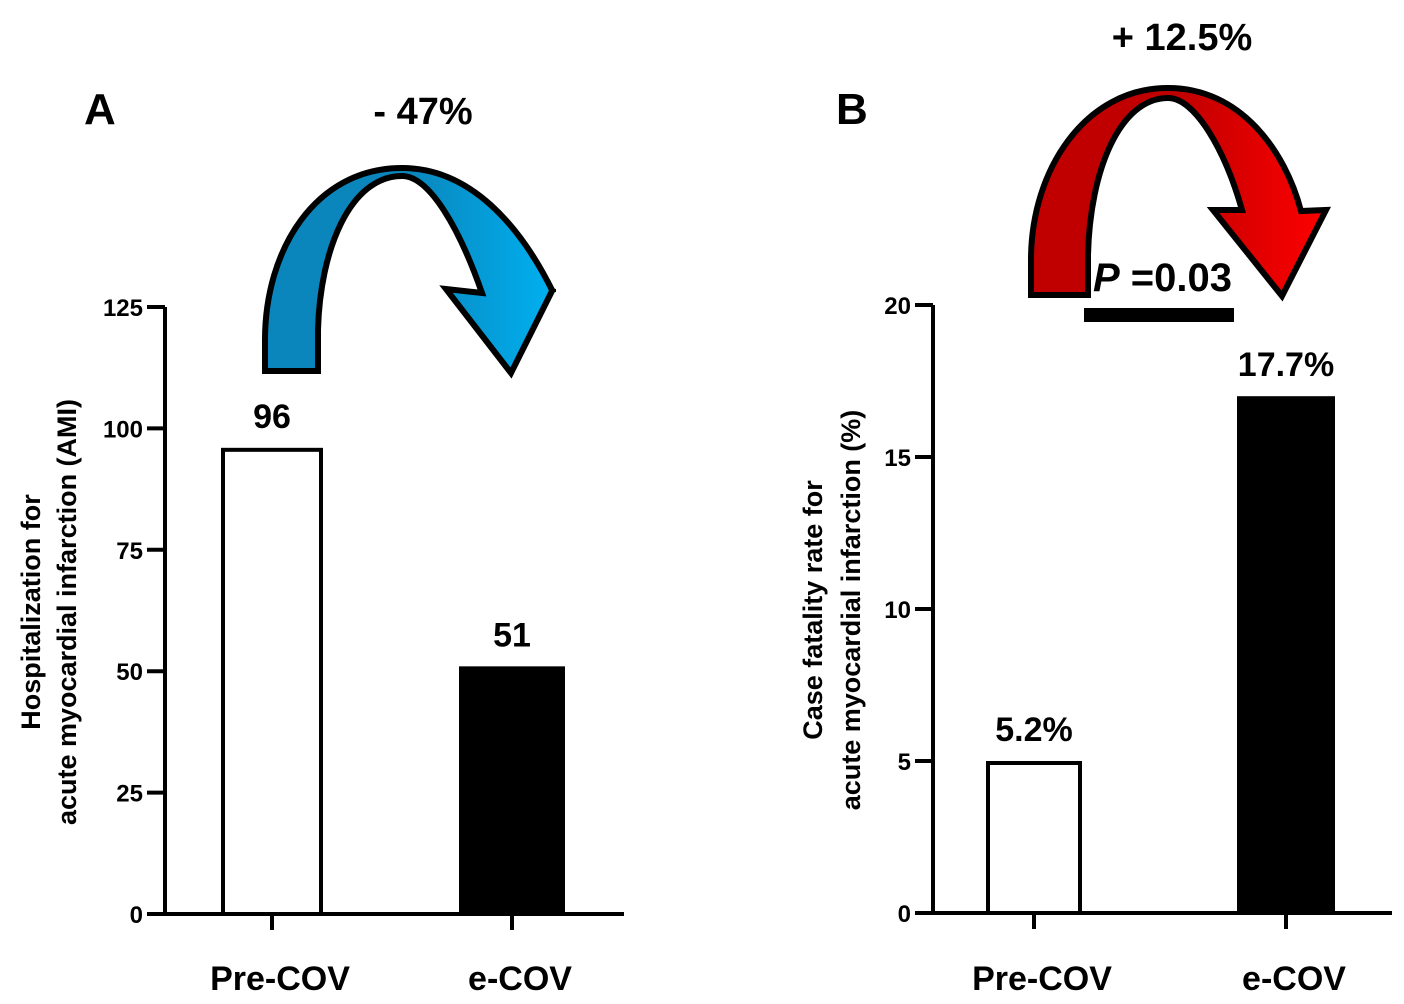  Describe the element at coordinates (851, 610) in the screenshot. I see `panel-b-ylabel-line-2: acute myocardial infarction (%)` at that location.